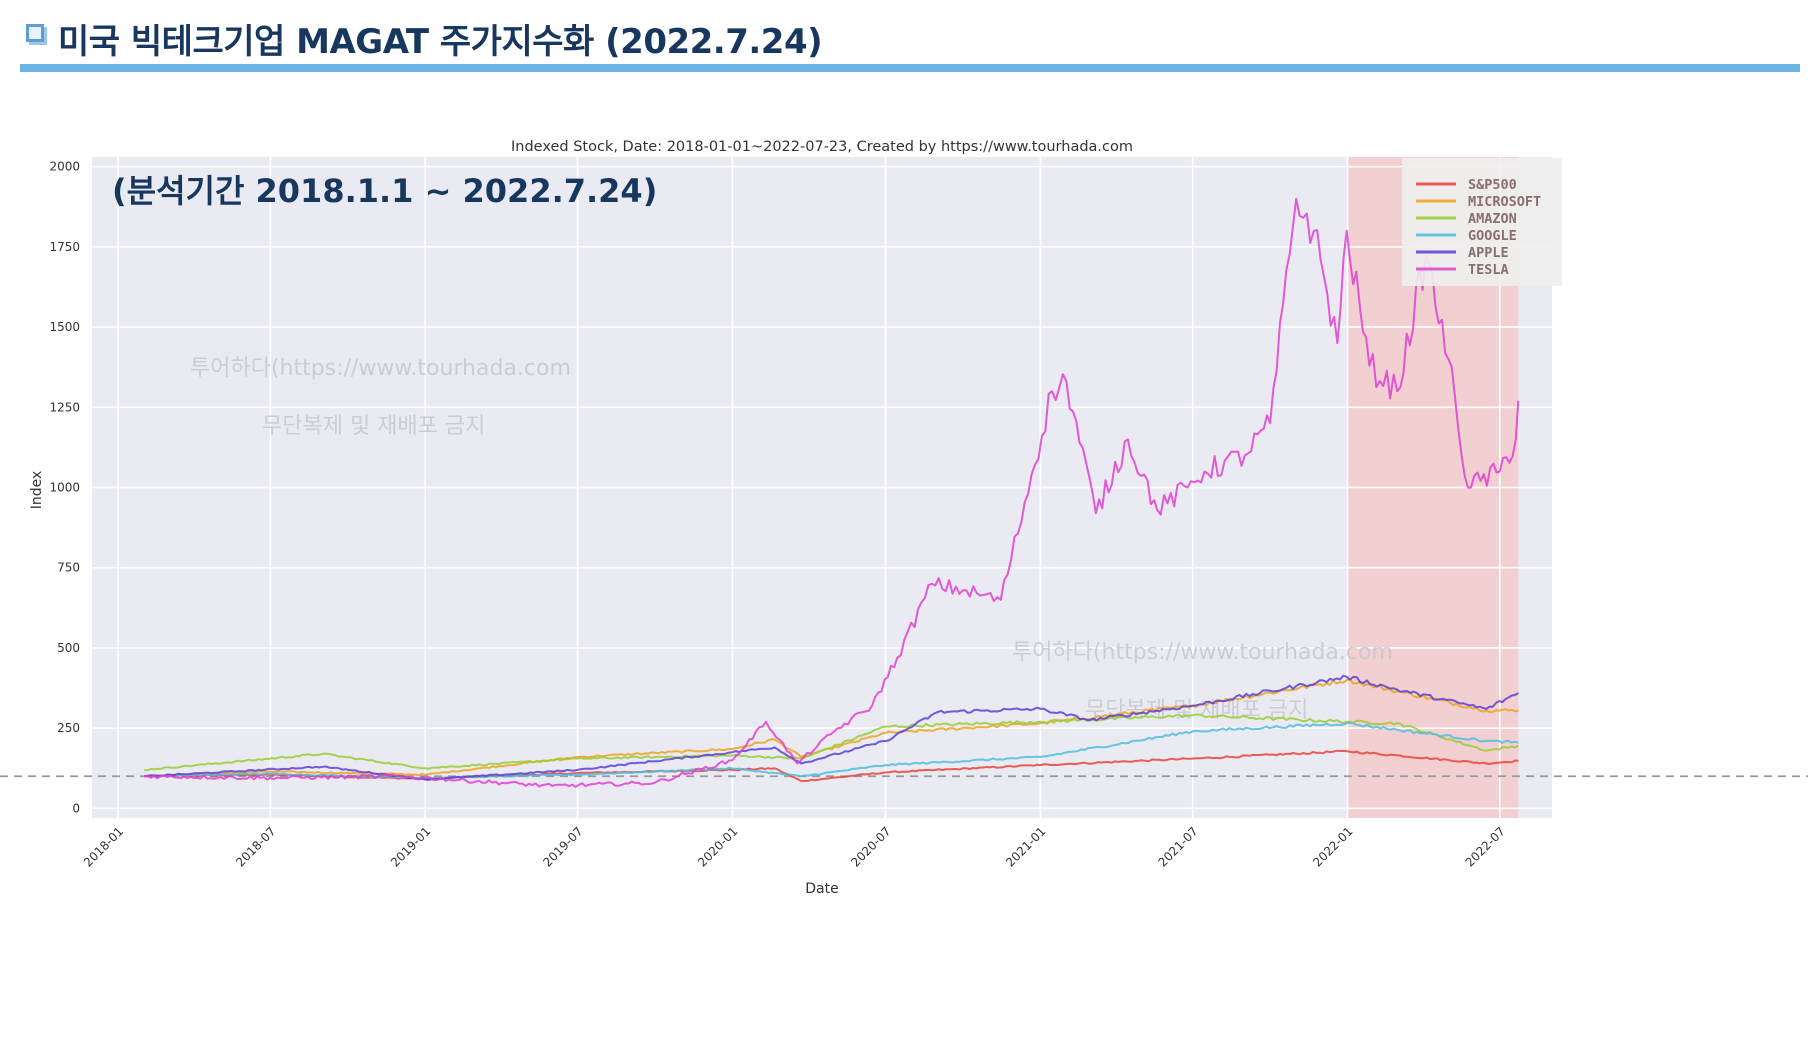 The height and width of the screenshot is (1050, 1808). Describe the element at coordinates (1025, 846) in the screenshot. I see `x-tick-label: 2021-01` at that location.